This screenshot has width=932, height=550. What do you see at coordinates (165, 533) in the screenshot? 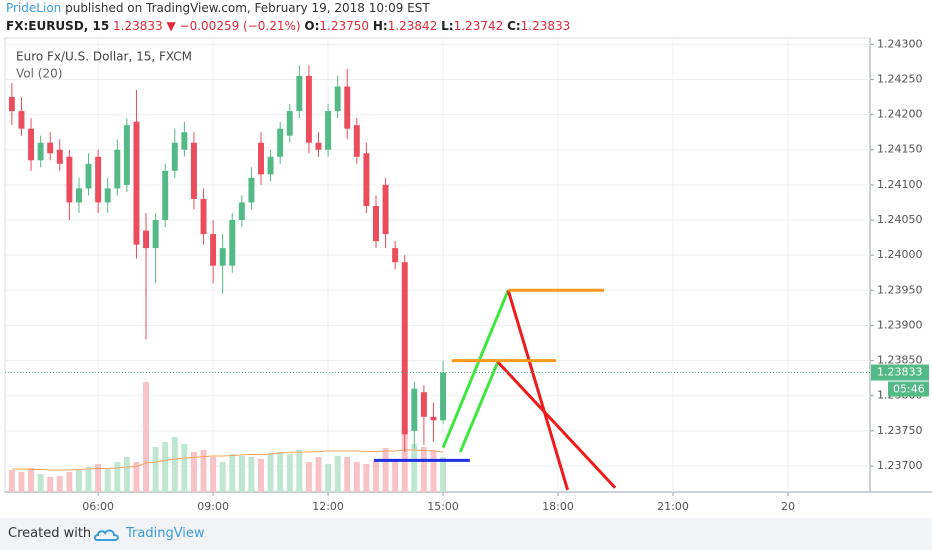
I see `brand: TradingView` at bounding box center [165, 533].